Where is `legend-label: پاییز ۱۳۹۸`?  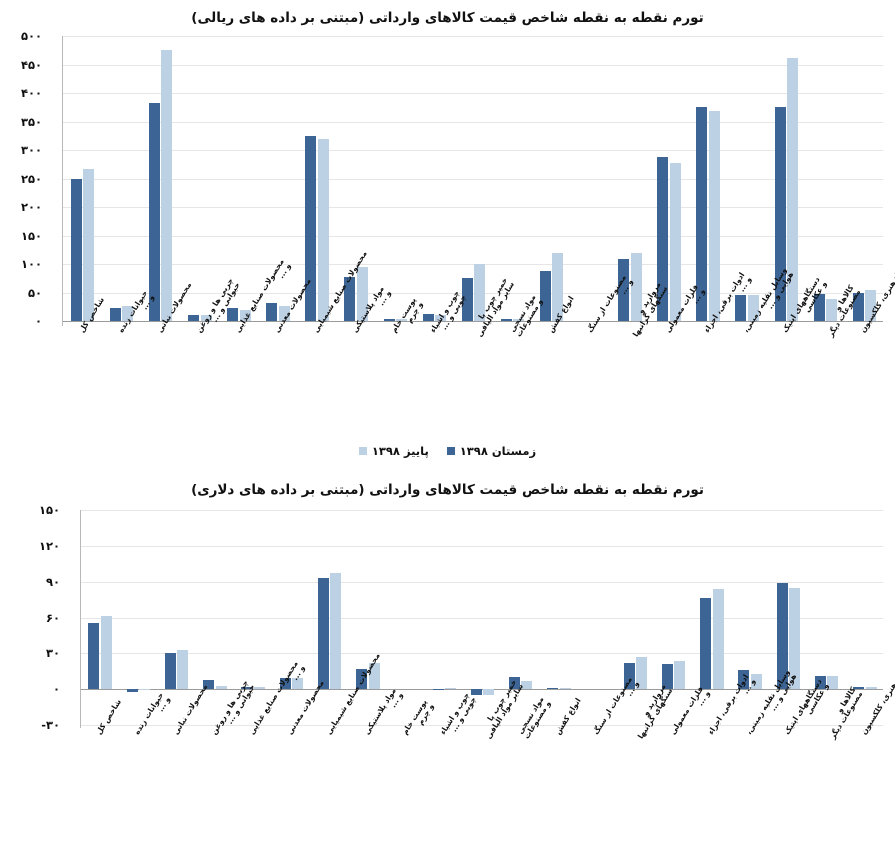
legend-label: پاییز ۱۳۹۸ is located at coordinates (400, 451).